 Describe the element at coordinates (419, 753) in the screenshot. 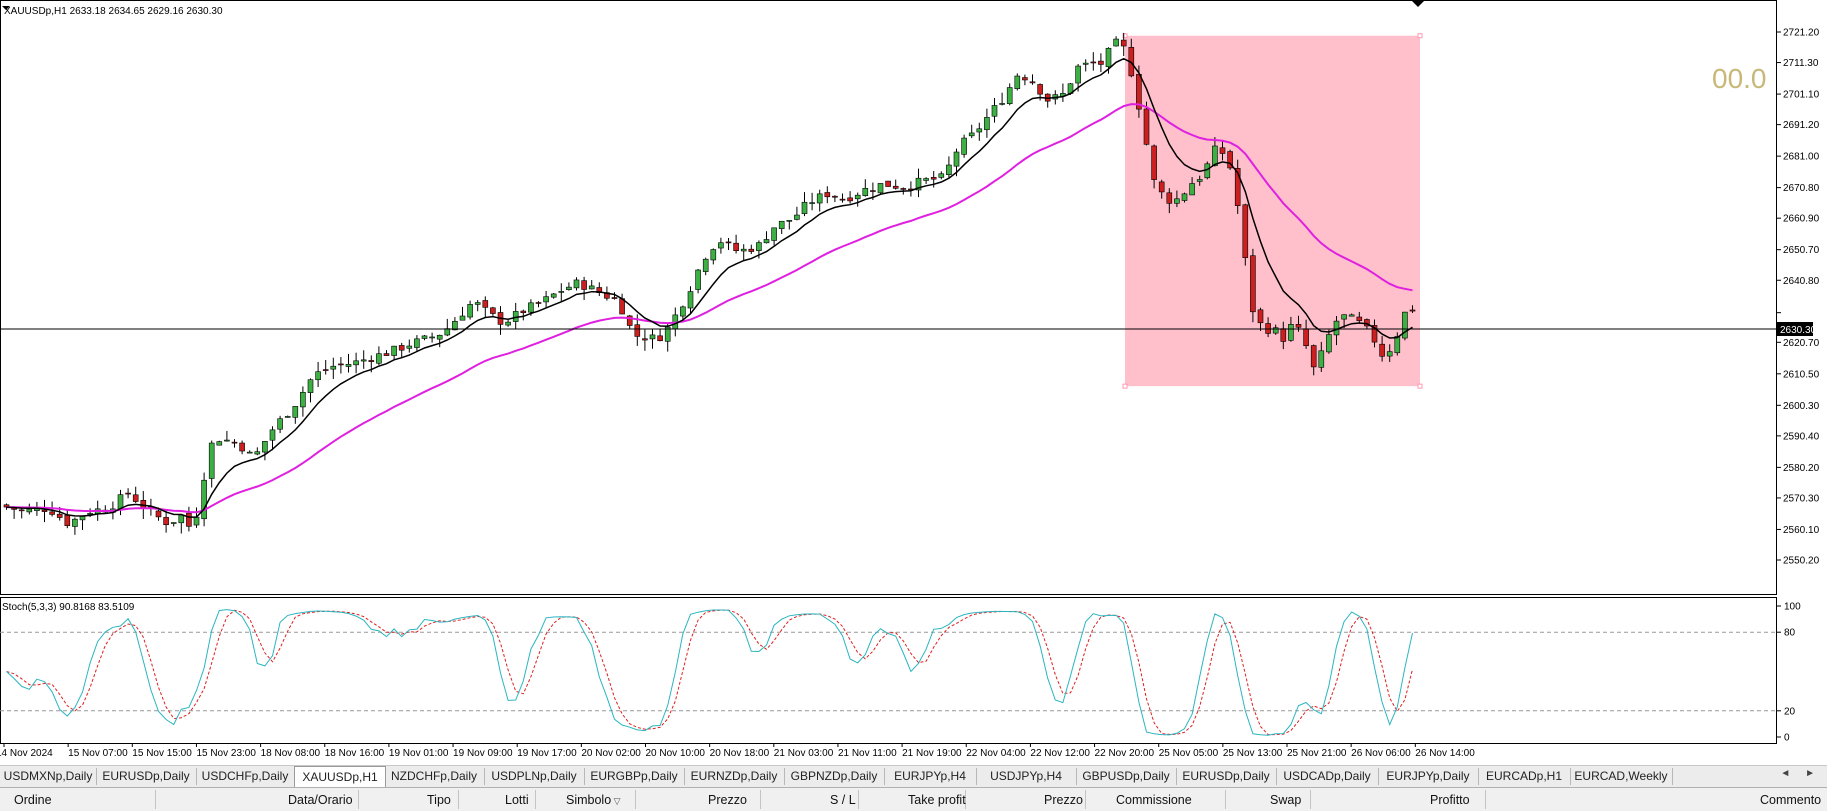

I see `time-tick-label: 19 Nov 01:00` at that location.